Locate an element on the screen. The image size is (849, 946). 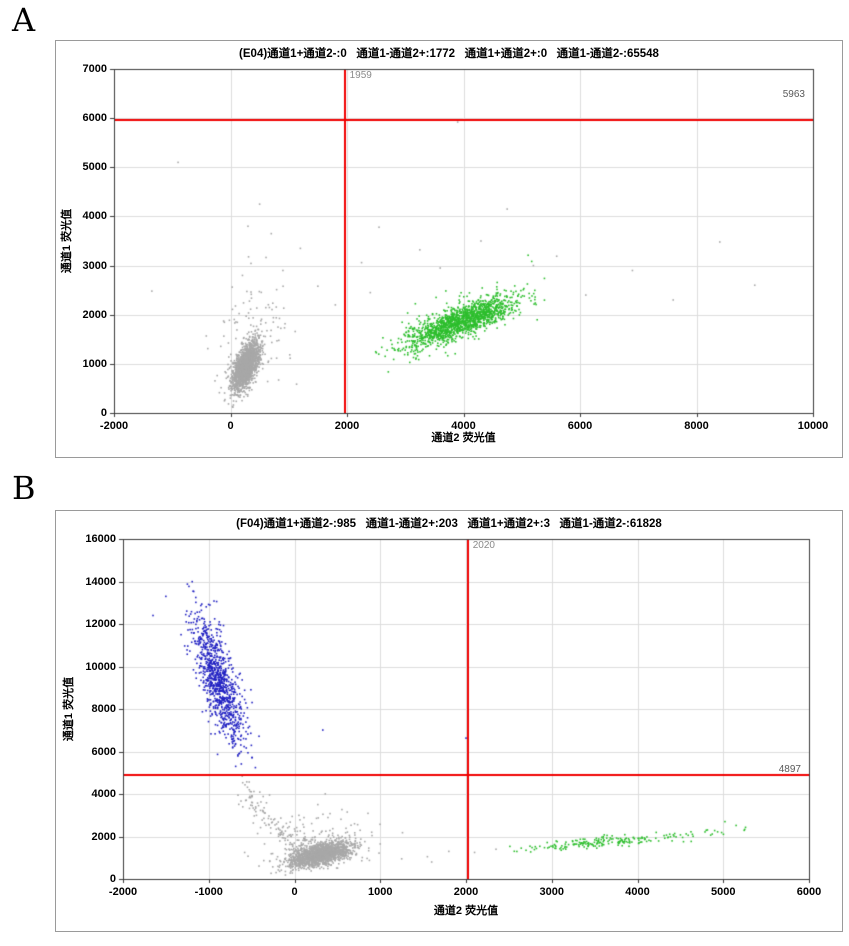
y-tick-label: 12000 is located at coordinates (100, 624).